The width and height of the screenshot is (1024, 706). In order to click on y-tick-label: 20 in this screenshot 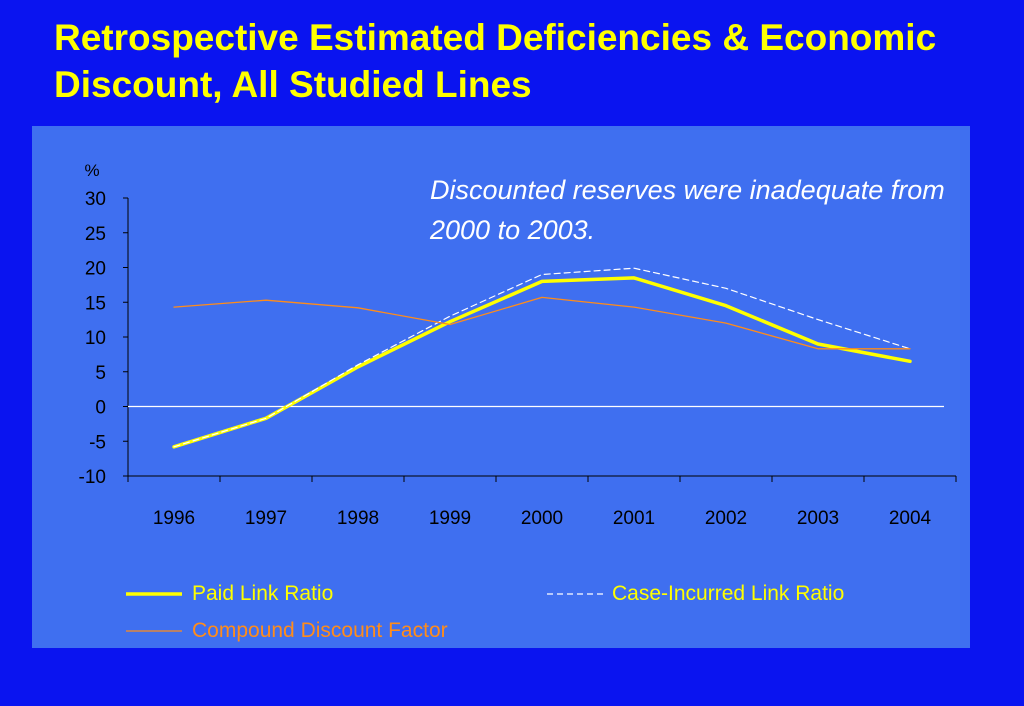, I will do `click(95, 269)`.